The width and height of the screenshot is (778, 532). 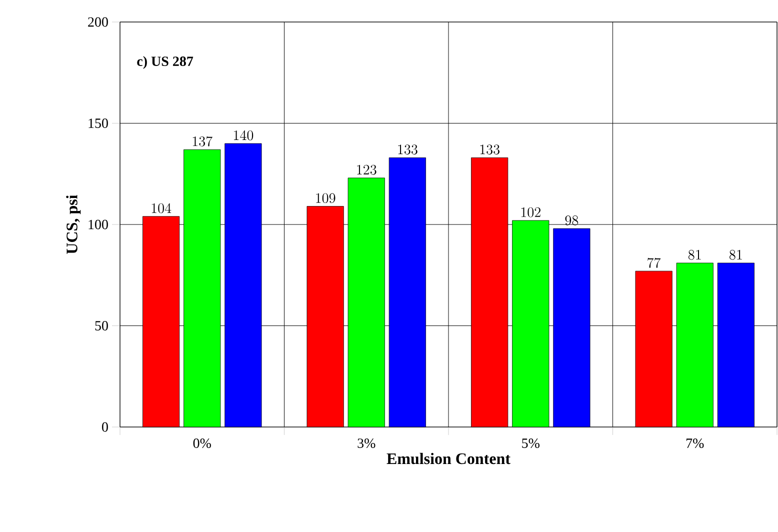 I want to click on y-tick-label: 50, so click(x=101, y=325).